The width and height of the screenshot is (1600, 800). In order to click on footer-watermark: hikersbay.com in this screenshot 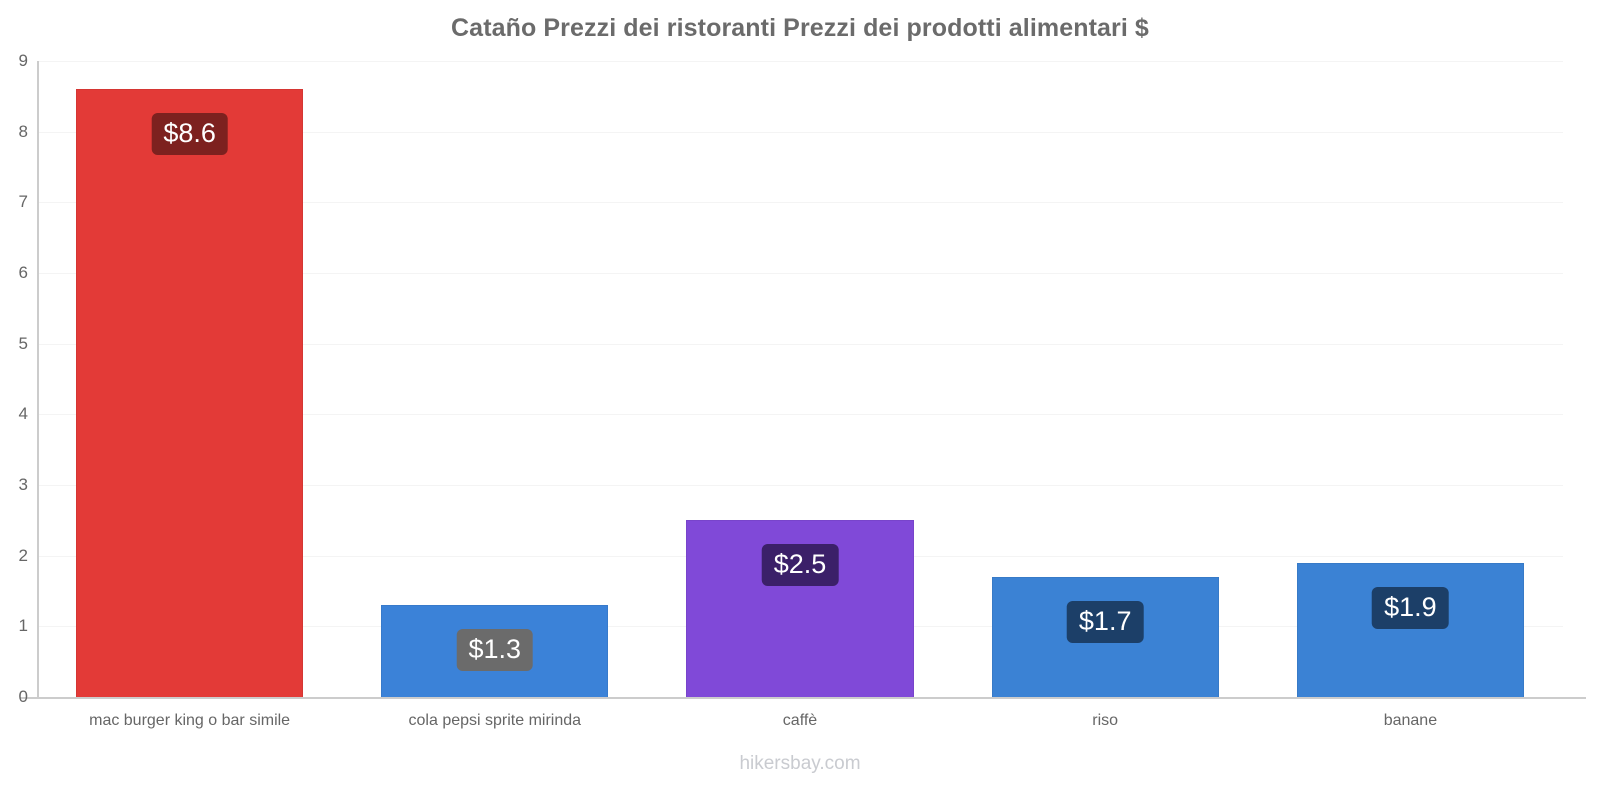, I will do `click(800, 763)`.